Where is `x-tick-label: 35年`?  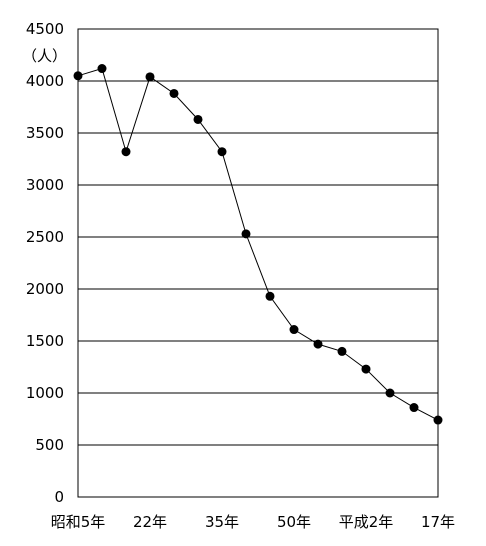 x-tick-label: 35年 is located at coordinates (222, 522).